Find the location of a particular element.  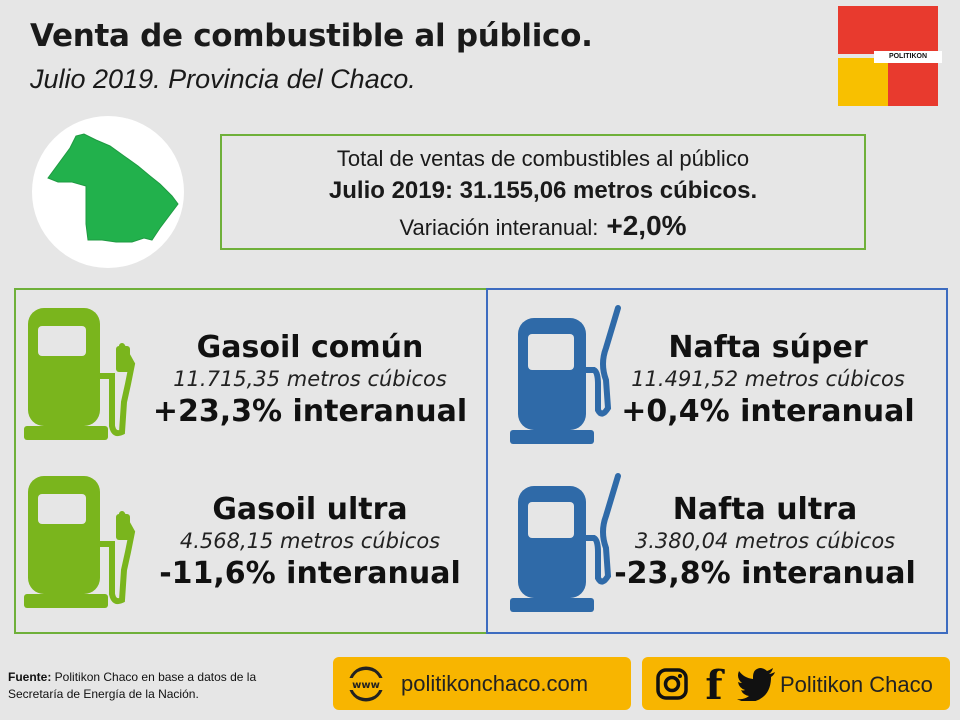

facebook-icon-glyph: f is located at coordinates (715, 684).